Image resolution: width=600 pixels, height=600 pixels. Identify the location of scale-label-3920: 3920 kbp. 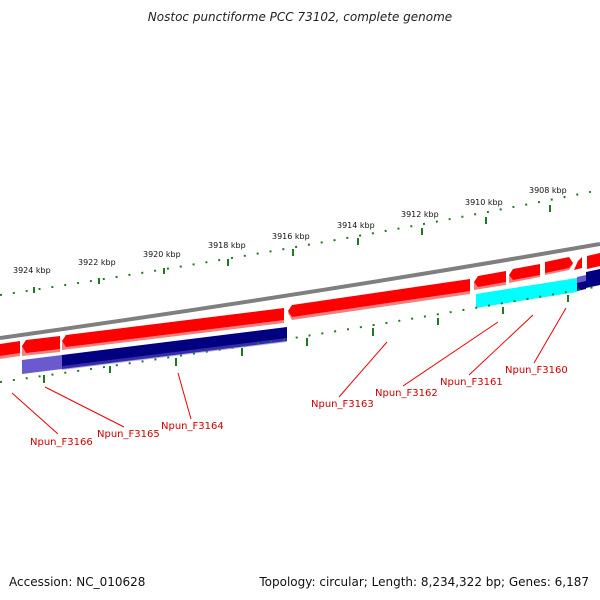
(162, 254).